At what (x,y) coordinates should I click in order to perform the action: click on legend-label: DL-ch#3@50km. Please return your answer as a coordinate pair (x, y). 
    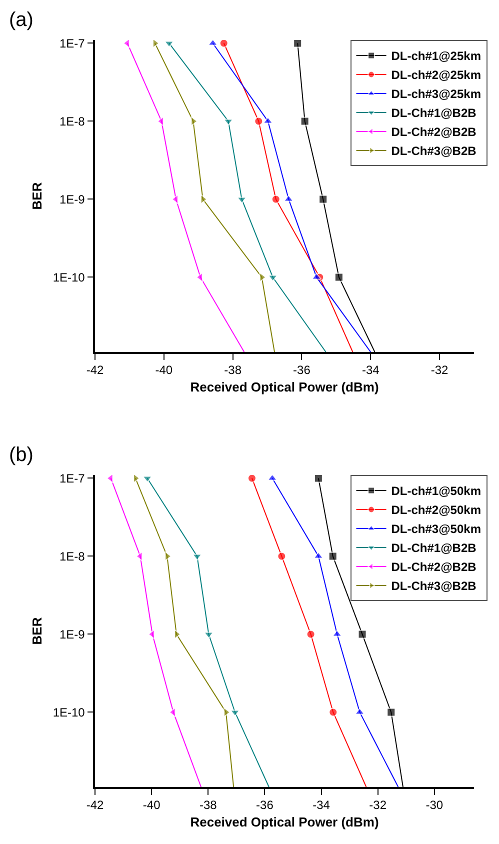
    Looking at the image, I should click on (436, 529).